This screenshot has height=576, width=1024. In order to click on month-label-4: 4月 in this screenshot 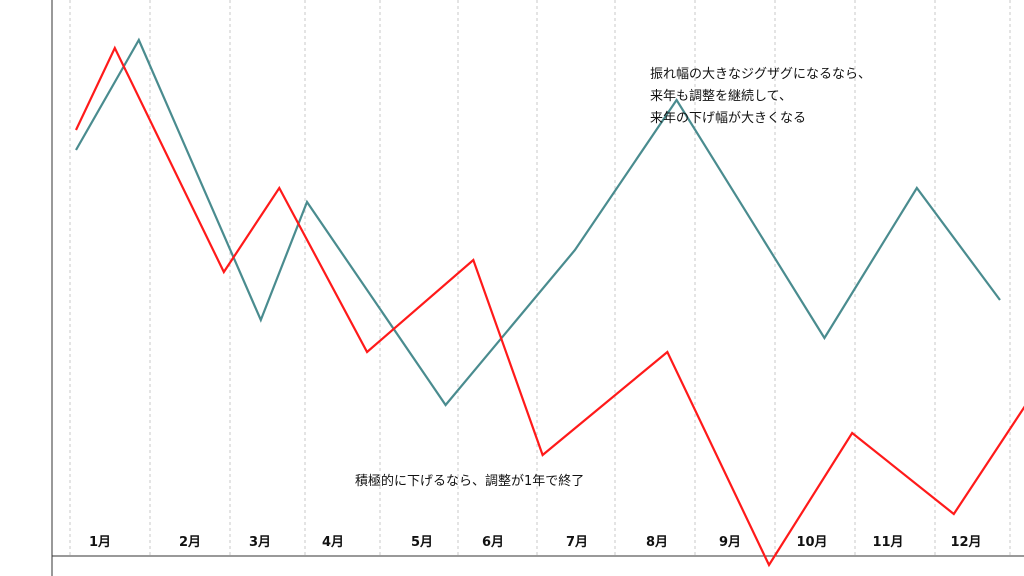, I will do `click(333, 542)`.